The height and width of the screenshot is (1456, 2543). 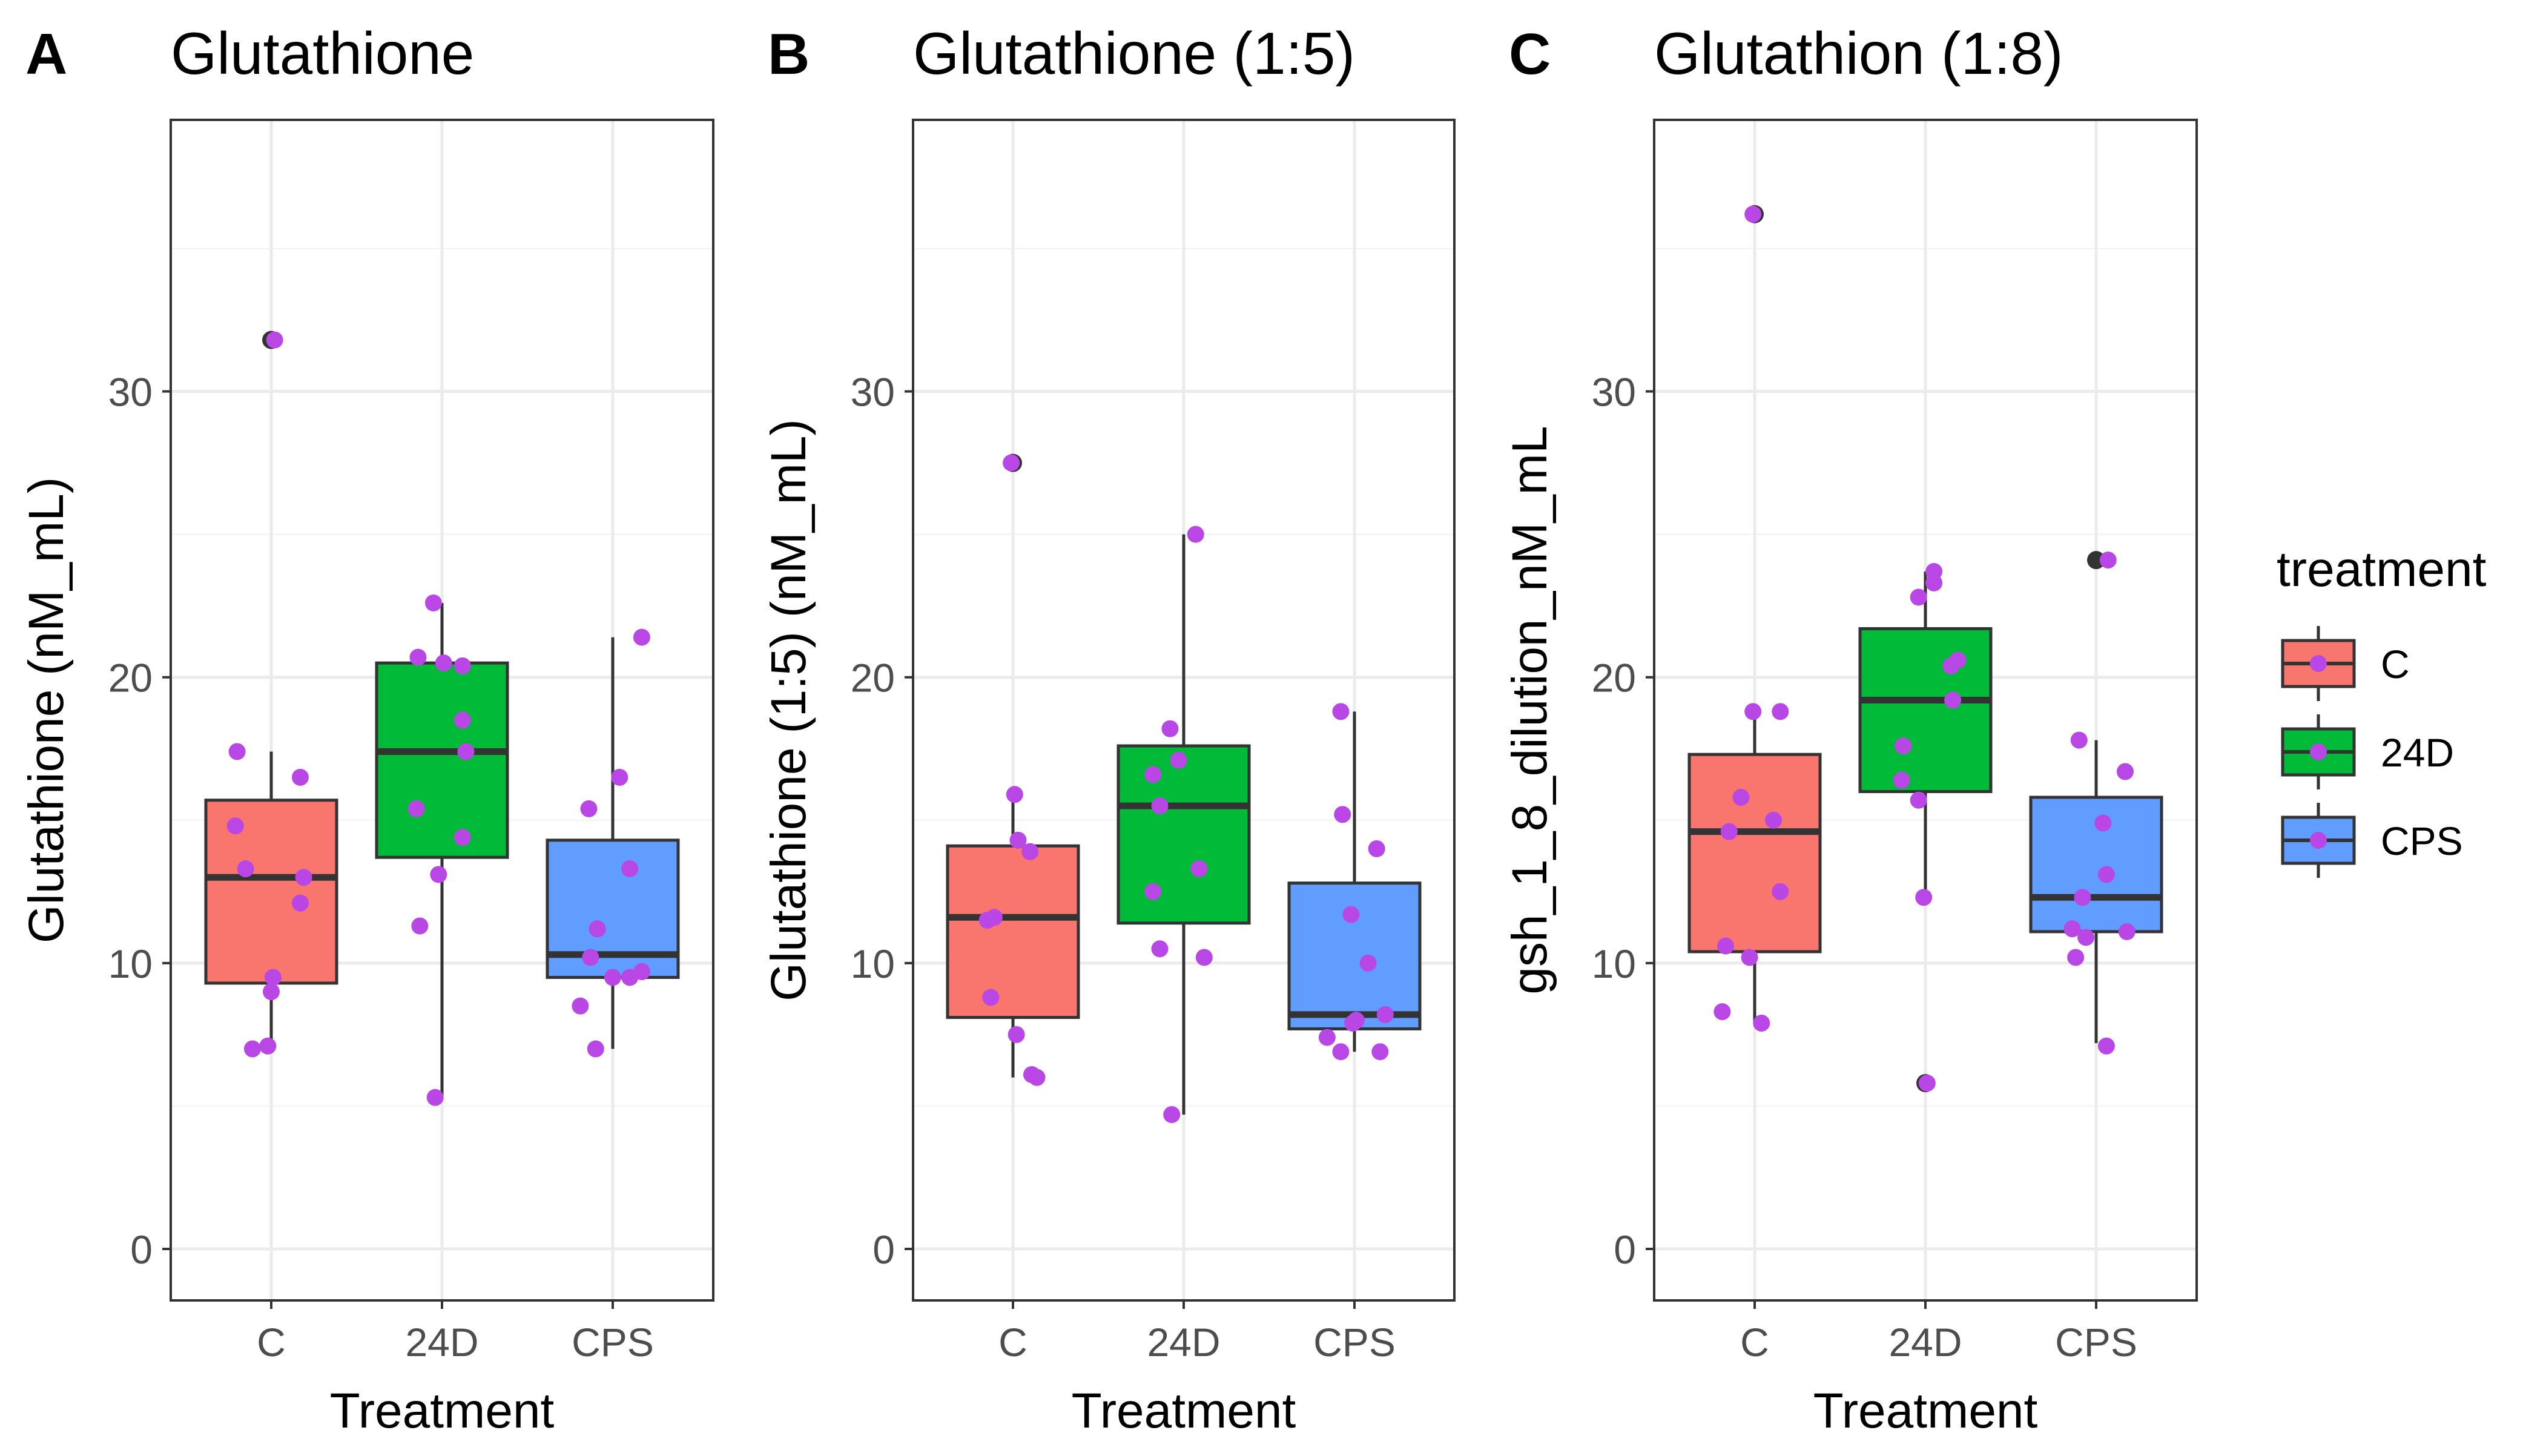 I want to click on panel-a-title: Glutathione, so click(x=322, y=53).